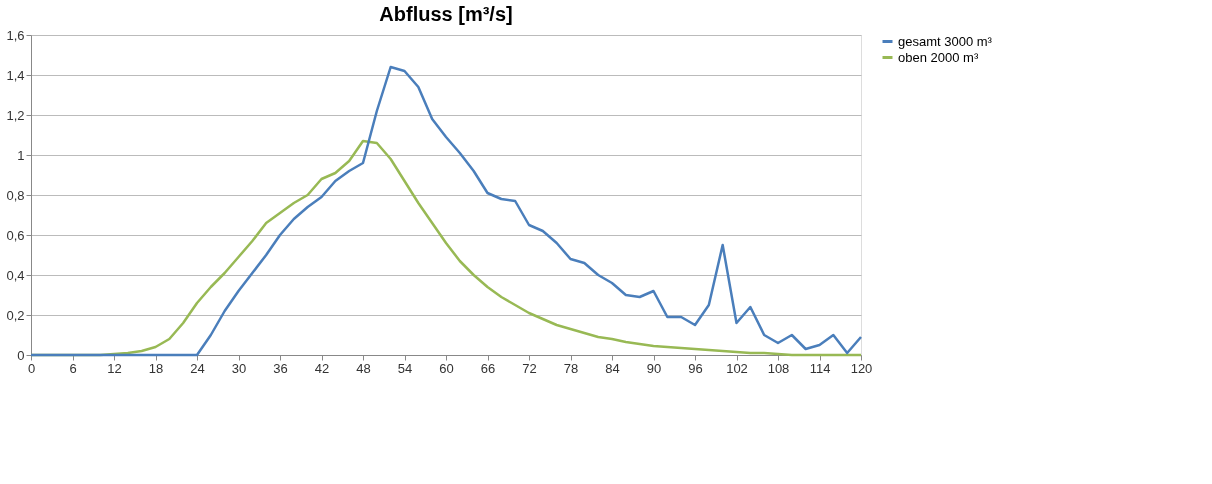 The image size is (1212, 484). Describe the element at coordinates (280, 368) in the screenshot. I see `x-tick-label: 36` at that location.